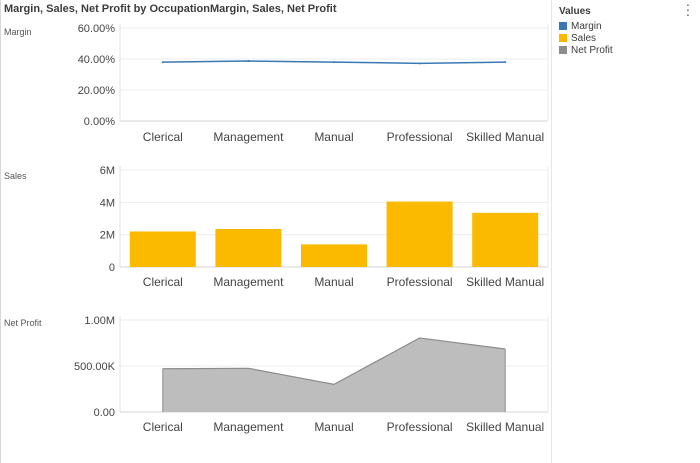  Describe the element at coordinates (575, 11) in the screenshot. I see `legend-title: Values` at that location.